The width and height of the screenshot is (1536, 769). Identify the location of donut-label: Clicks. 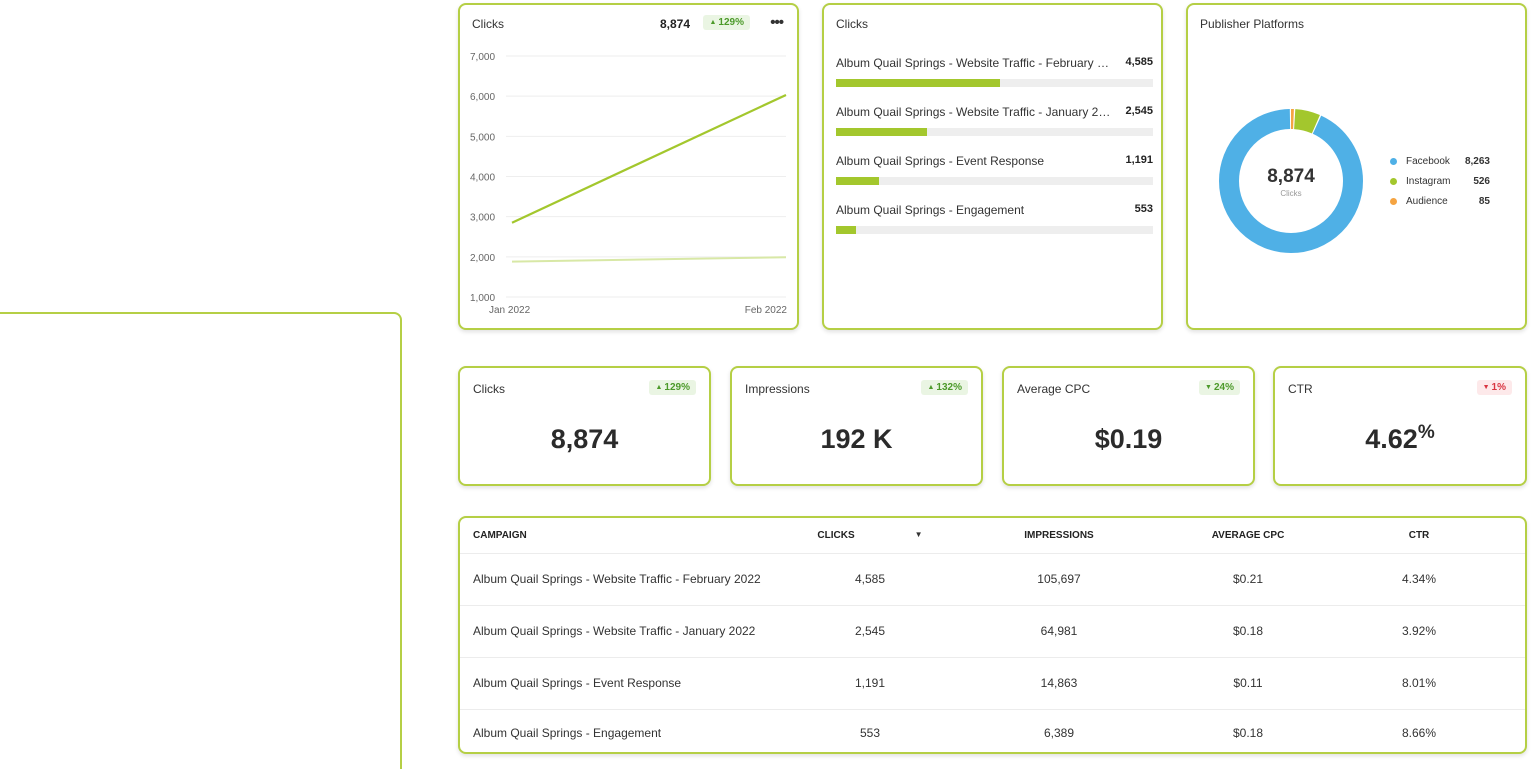
(1291, 193).